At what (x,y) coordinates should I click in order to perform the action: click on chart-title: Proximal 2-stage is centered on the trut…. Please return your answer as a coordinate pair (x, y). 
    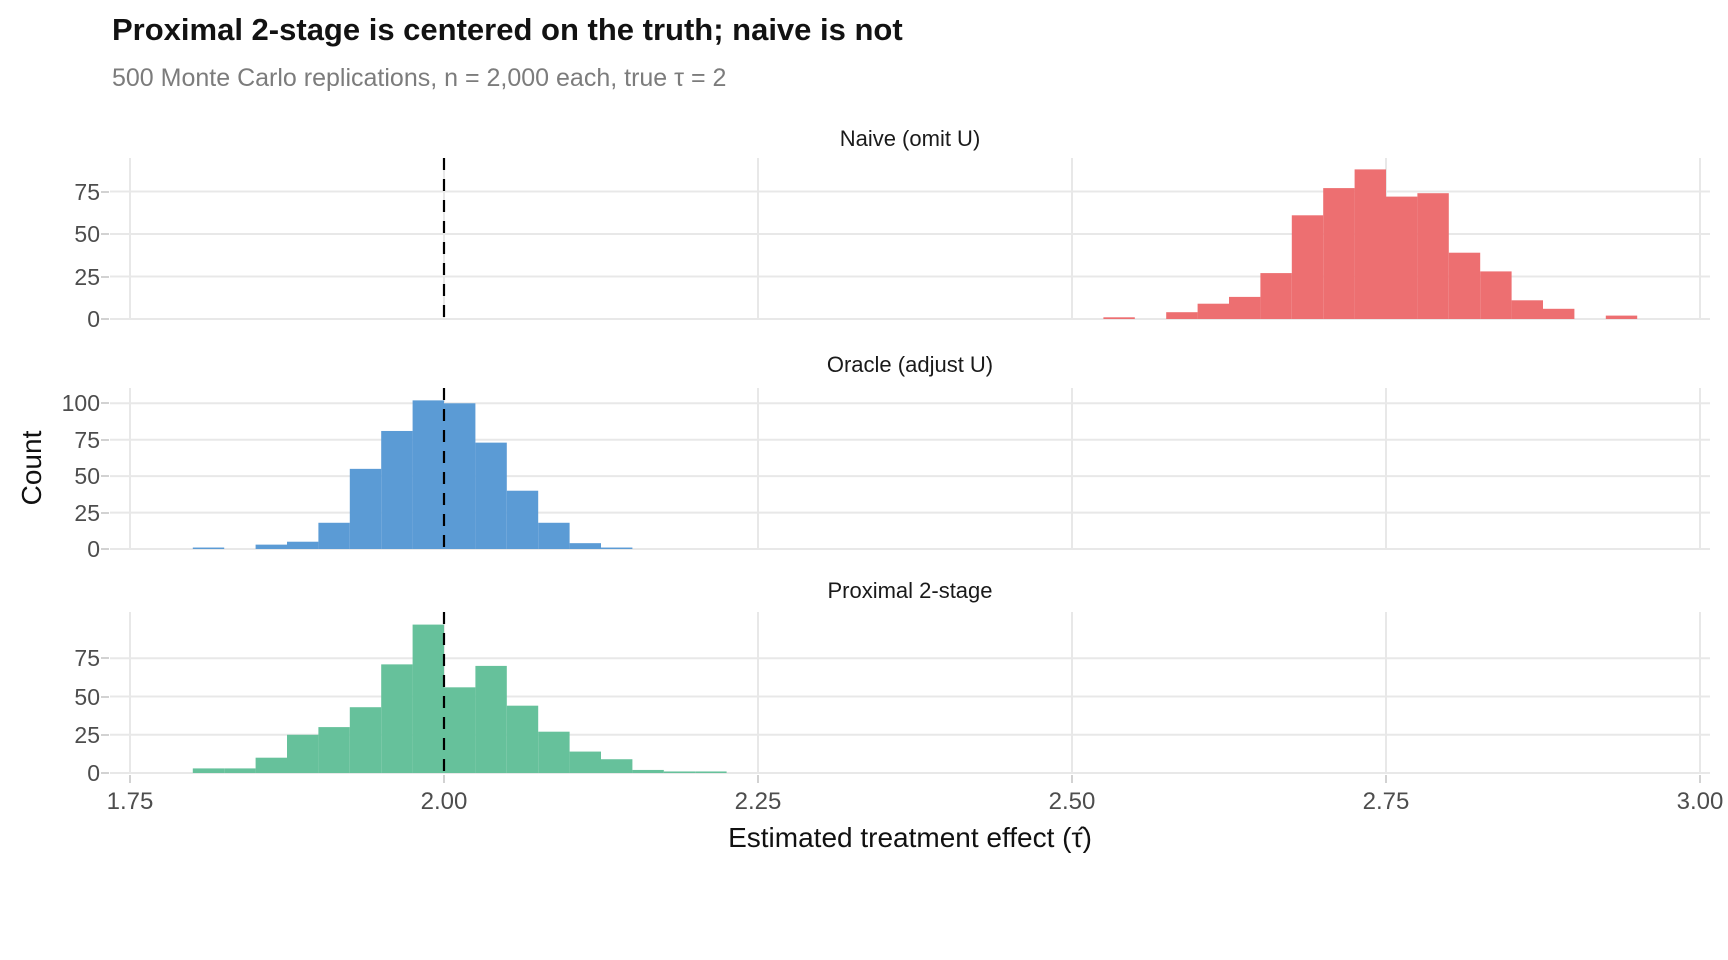
    Looking at the image, I should click on (507, 29).